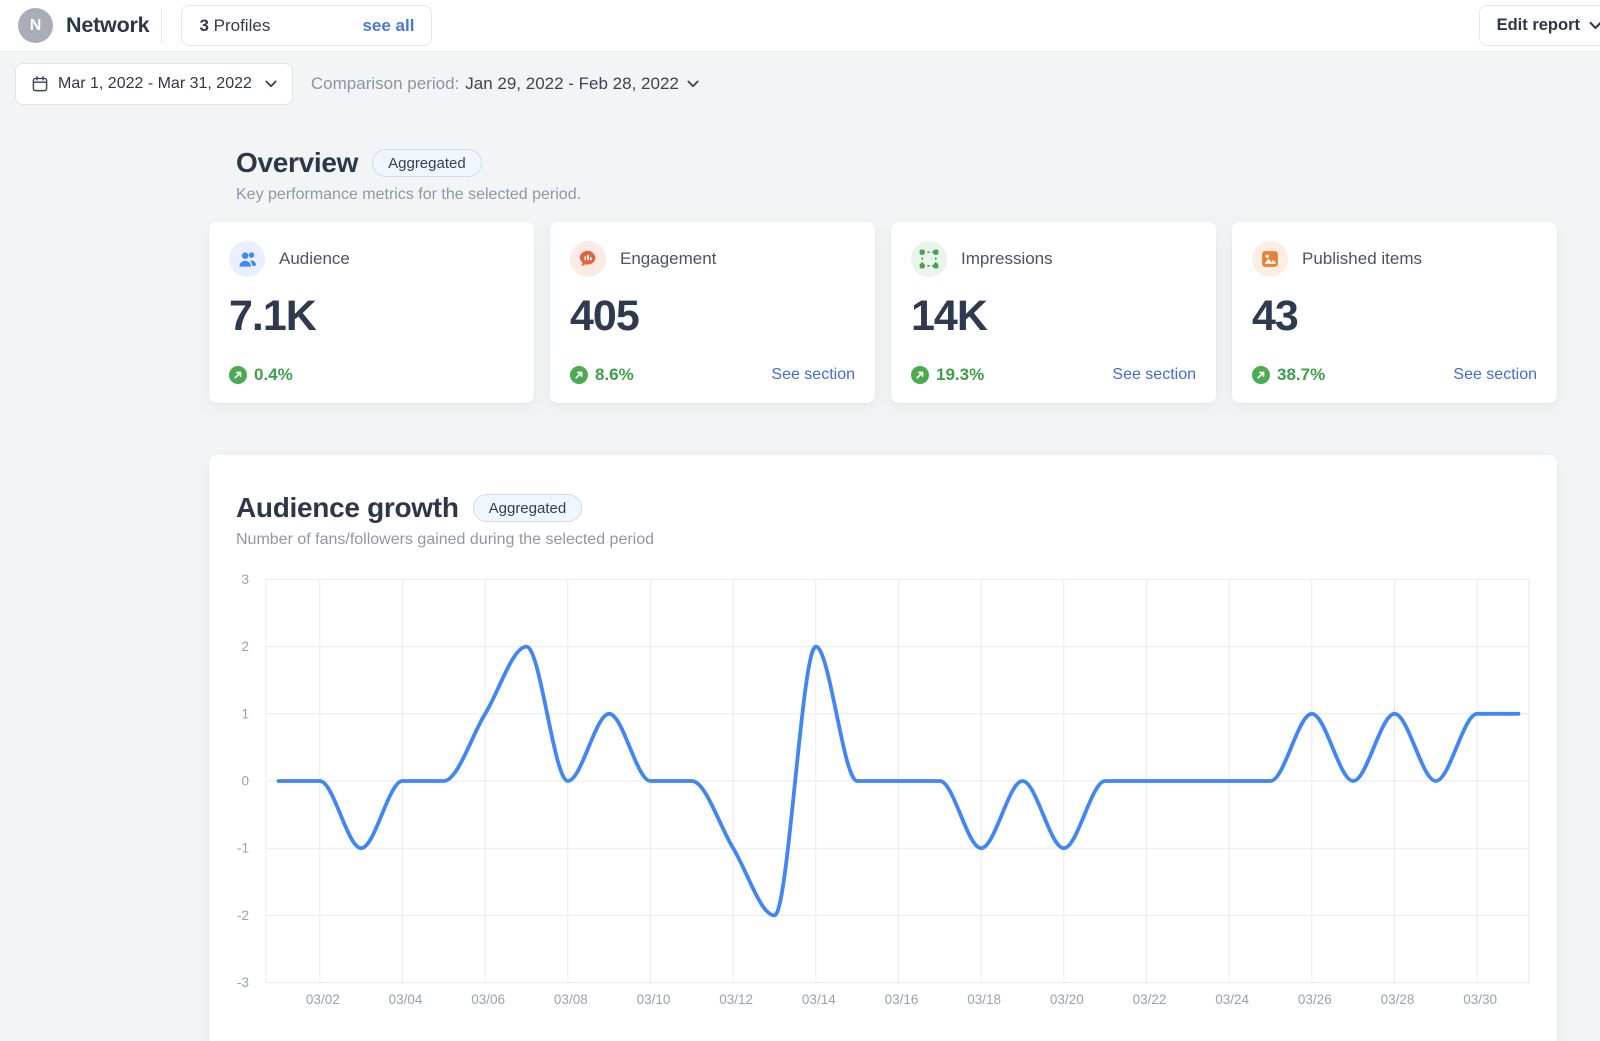 This screenshot has height=1041, width=1600. I want to click on engagement-icon, so click(588, 259).